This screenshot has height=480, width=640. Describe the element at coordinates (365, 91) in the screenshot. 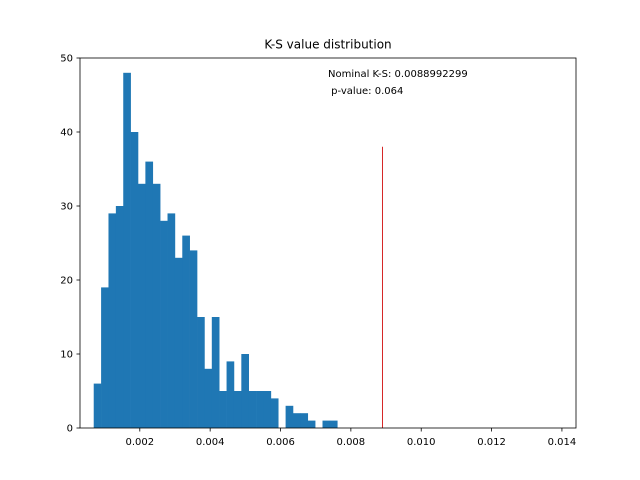

I see `annotation-p-value: p-value: 0.064` at that location.